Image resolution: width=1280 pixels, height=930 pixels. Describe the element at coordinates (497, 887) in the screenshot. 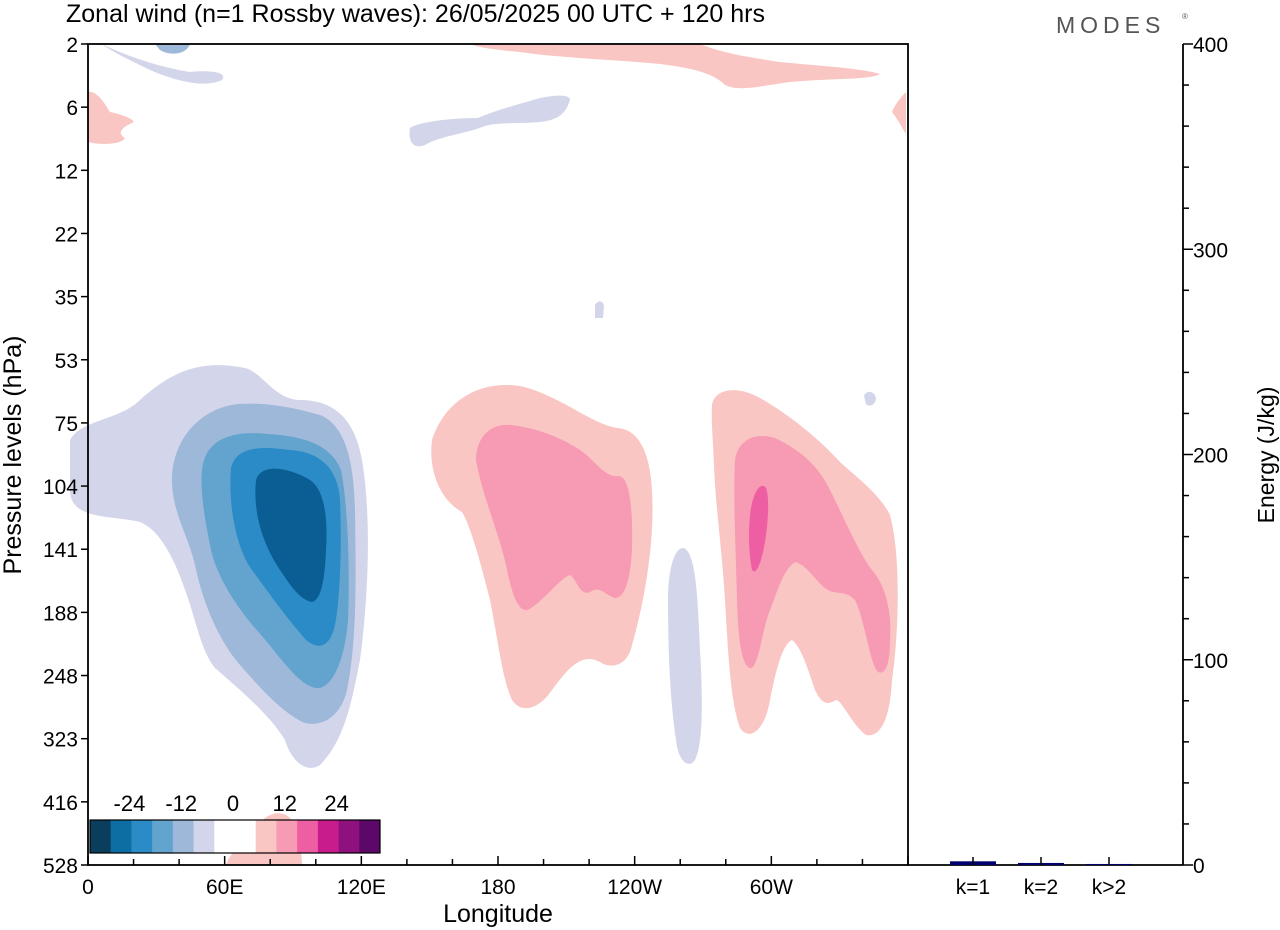

I see `x-tick-label: 180` at that location.